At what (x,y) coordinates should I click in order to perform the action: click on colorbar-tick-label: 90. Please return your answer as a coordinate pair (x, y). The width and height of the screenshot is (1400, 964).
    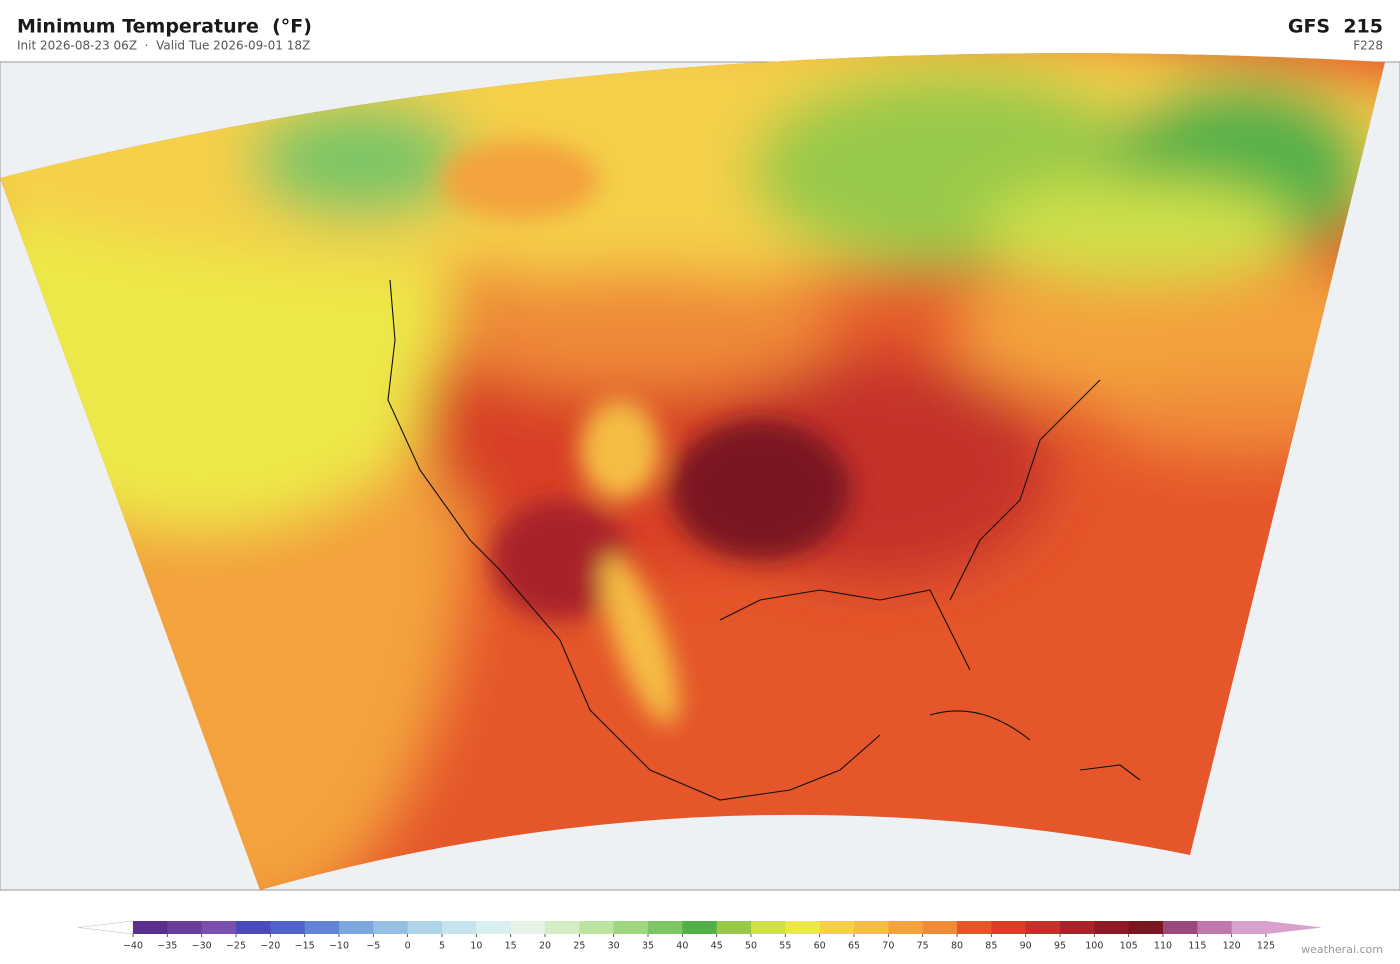
    Looking at the image, I should click on (1026, 946).